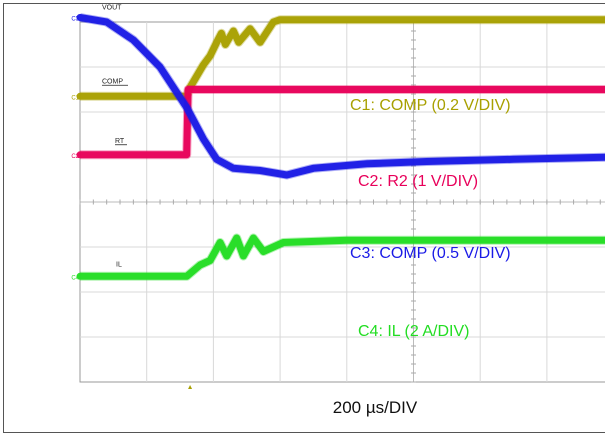 Image resolution: width=605 pixels, height=433 pixels. Describe the element at coordinates (75, 98) in the screenshot. I see `channel-marker-c1: C1` at that location.